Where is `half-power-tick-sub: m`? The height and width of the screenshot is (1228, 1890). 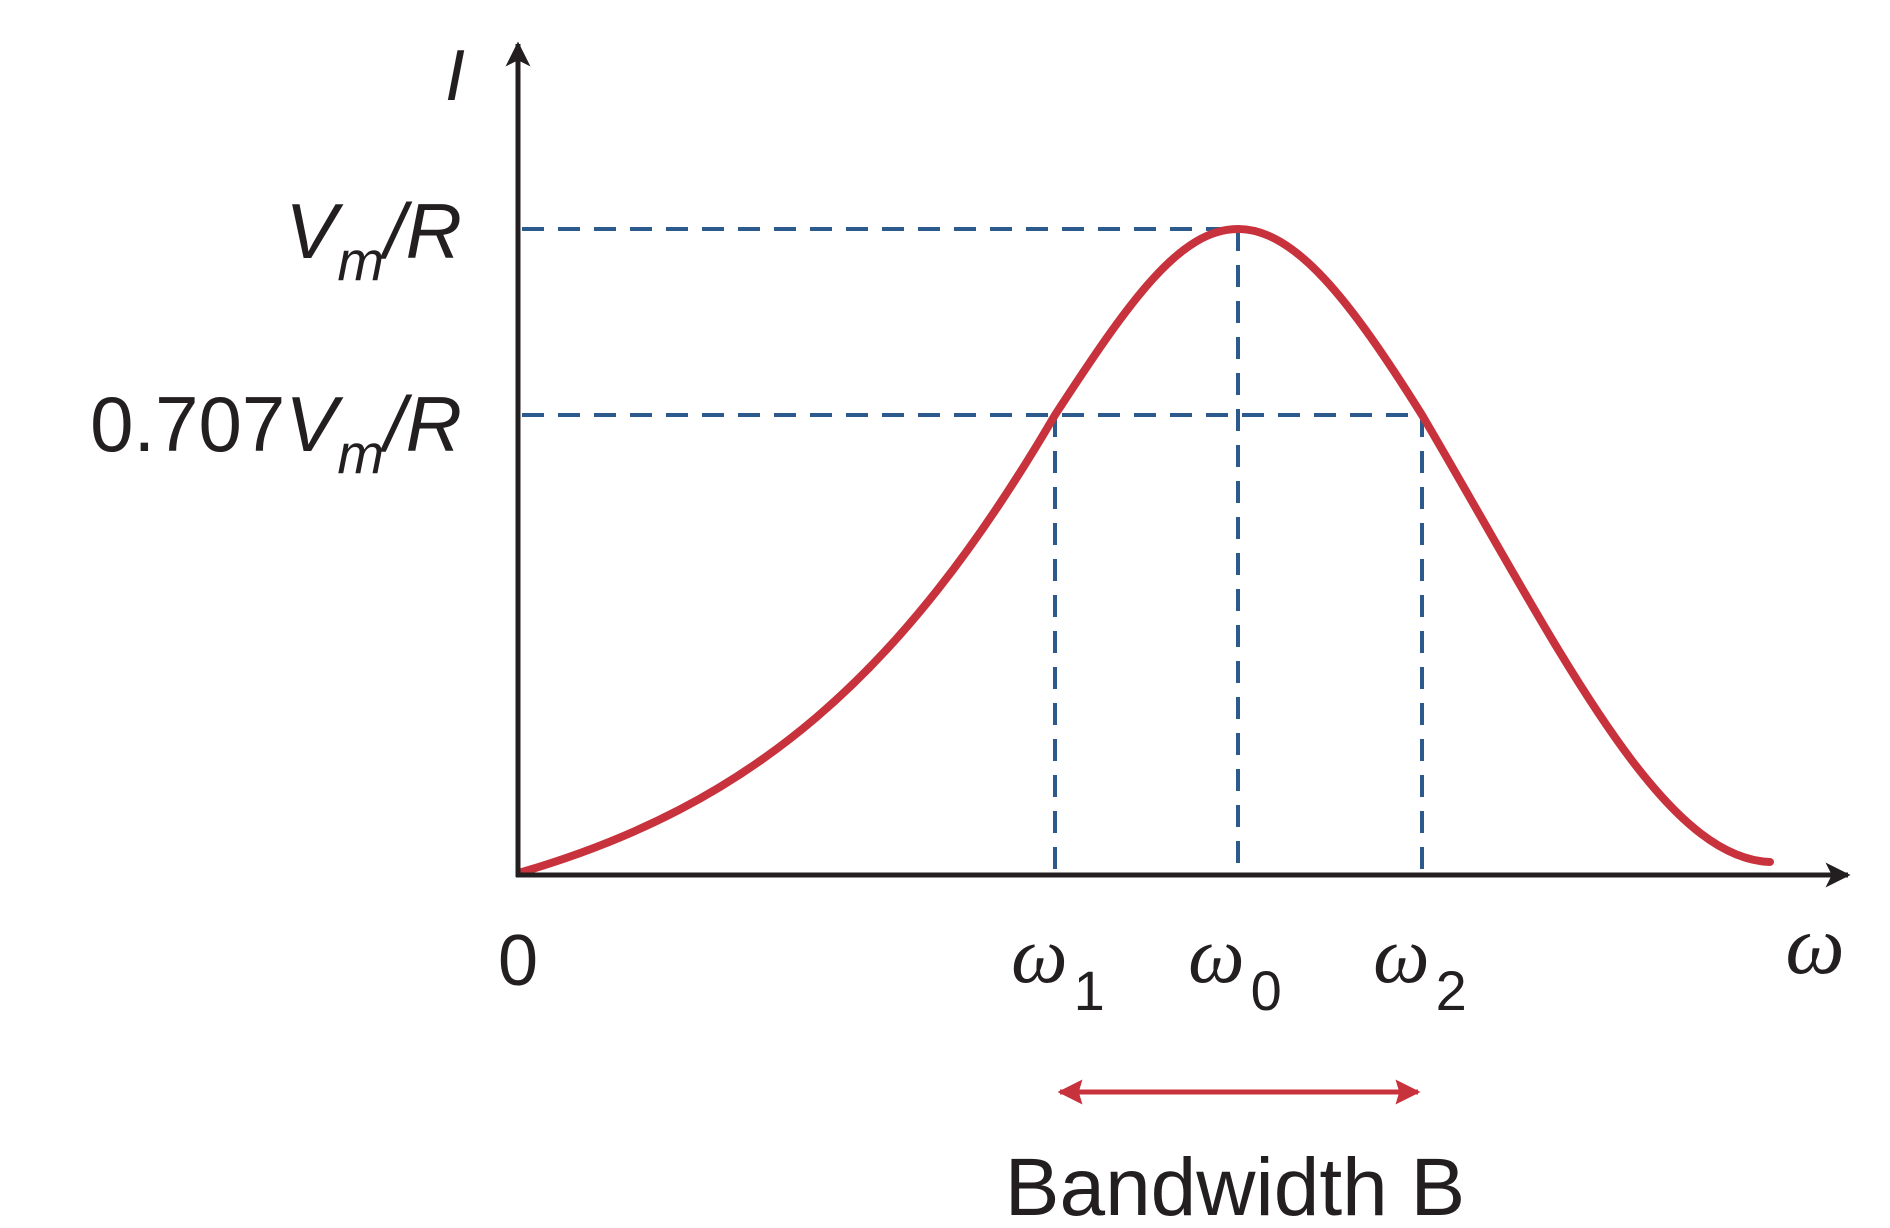 half-power-tick-sub: m is located at coordinates (360, 453).